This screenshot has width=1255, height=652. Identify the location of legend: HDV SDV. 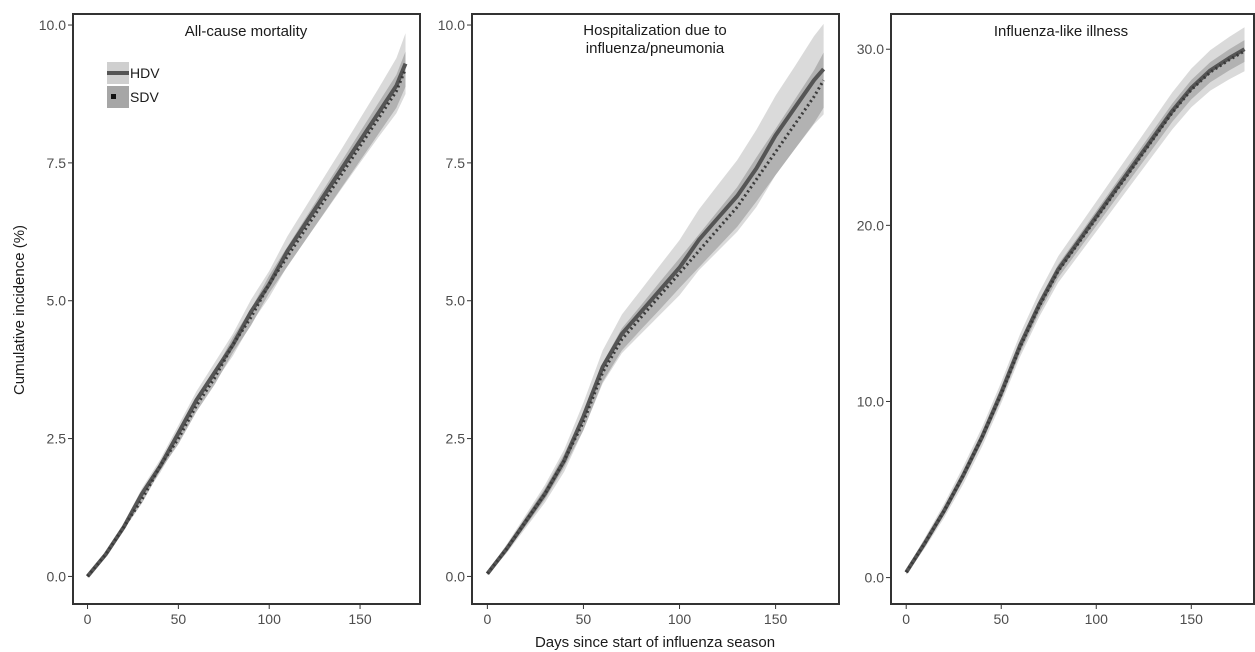
(133, 85).